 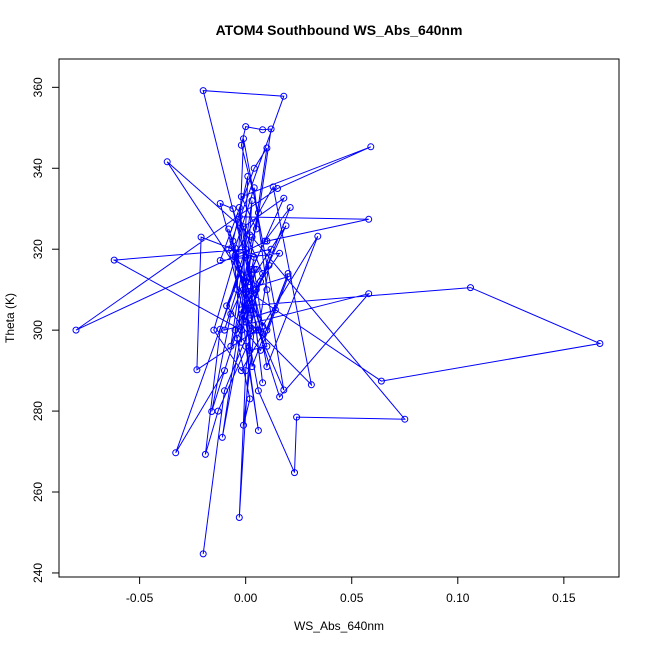 I want to click on y-axis: 240 260 280 300 320 340 360, so click(x=45, y=330).